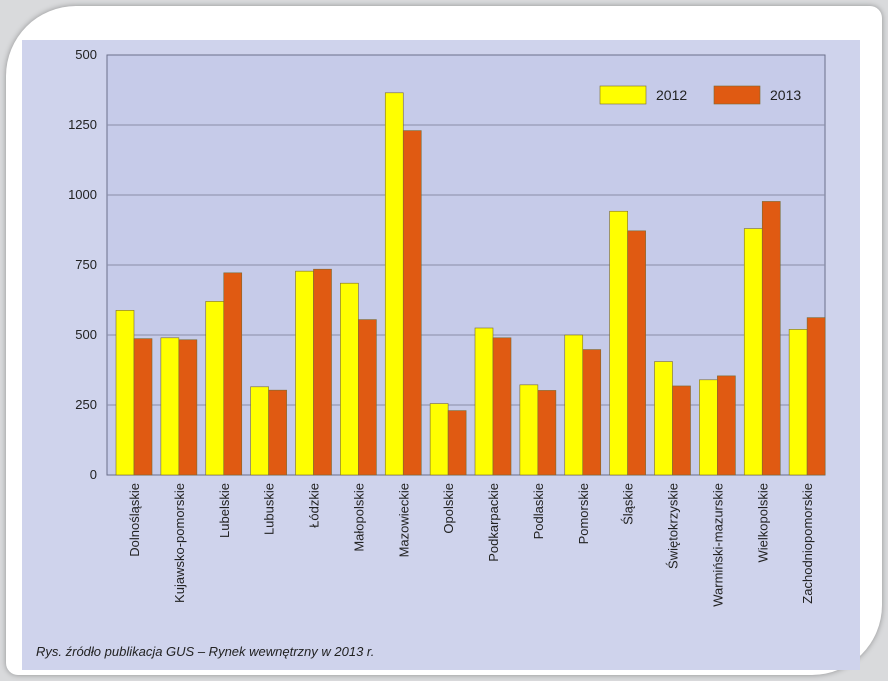 This screenshot has height=681, width=888. I want to click on x-tick-label: Lubelskie, so click(224, 510).